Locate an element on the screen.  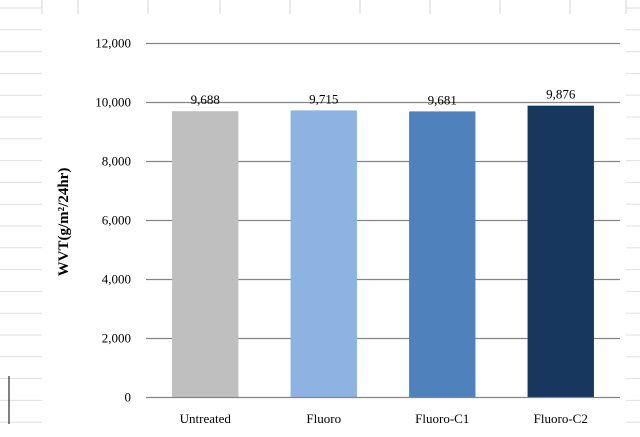
y-axis-title: WVT(g/m²/24hr) is located at coordinates (64, 222).